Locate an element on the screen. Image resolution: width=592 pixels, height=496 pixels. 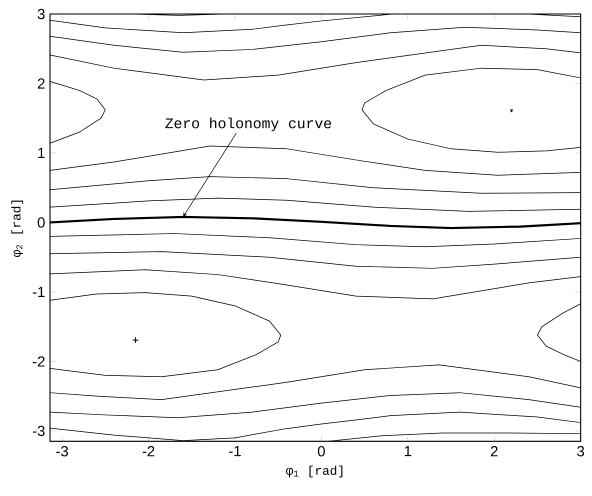
text: φ$_{1}$ [rad] is located at coordinates (314, 472).